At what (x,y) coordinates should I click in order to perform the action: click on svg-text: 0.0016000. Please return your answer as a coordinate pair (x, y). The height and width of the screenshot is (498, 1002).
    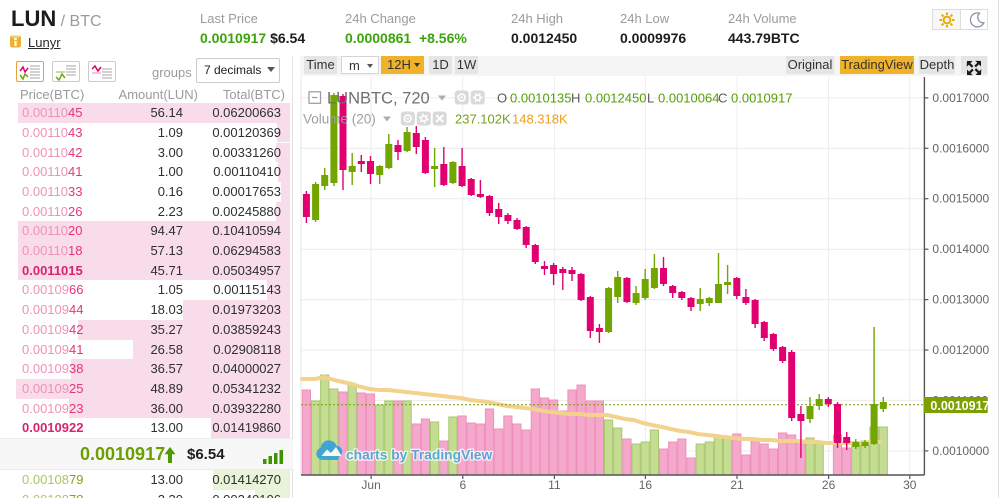
    Looking at the image, I should click on (960, 148).